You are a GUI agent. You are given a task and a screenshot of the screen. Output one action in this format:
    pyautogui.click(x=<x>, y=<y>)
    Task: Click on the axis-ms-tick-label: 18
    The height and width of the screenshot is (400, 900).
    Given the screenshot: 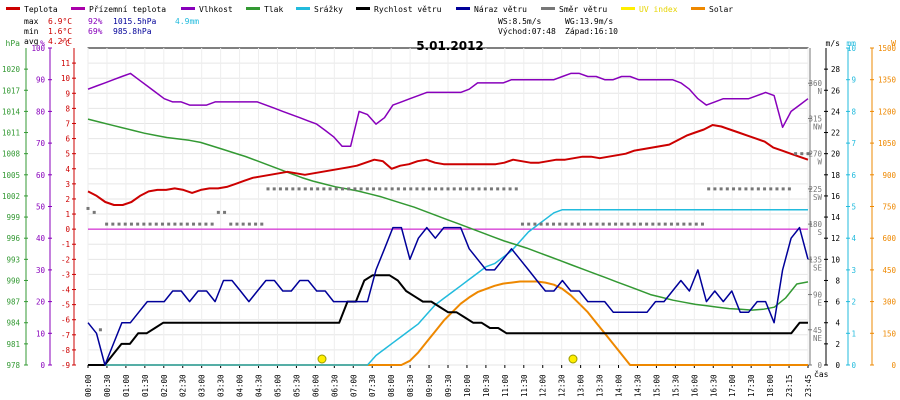 What is the action you would take?
    pyautogui.click(x=836, y=175)
    